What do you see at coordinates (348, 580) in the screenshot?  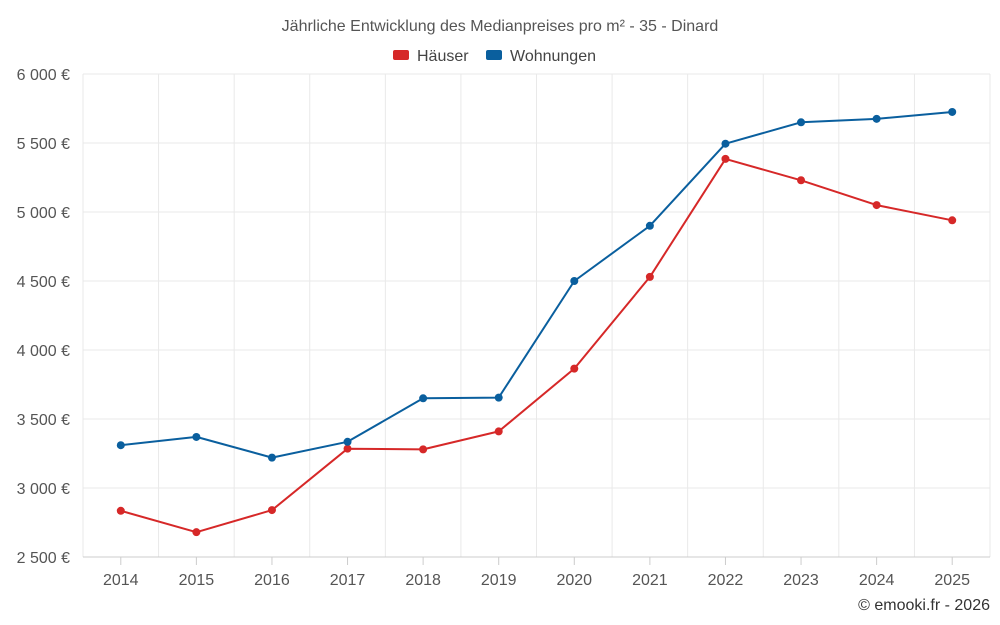 I see `x-tick-label: 2017` at bounding box center [348, 580].